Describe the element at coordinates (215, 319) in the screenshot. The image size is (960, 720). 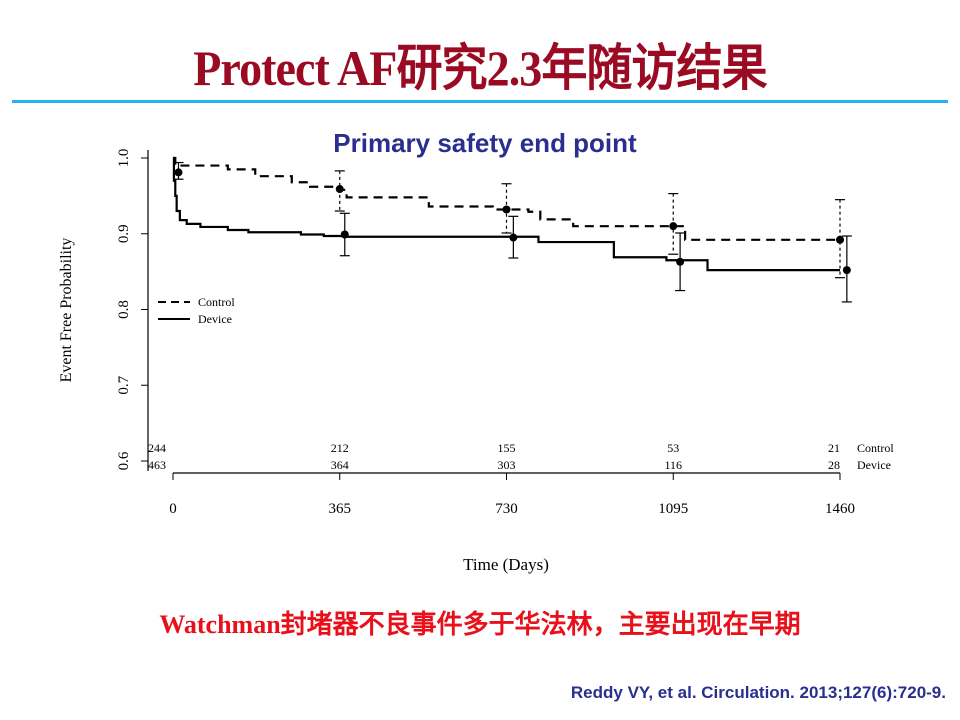
I see `legend-label-device: Device` at that location.